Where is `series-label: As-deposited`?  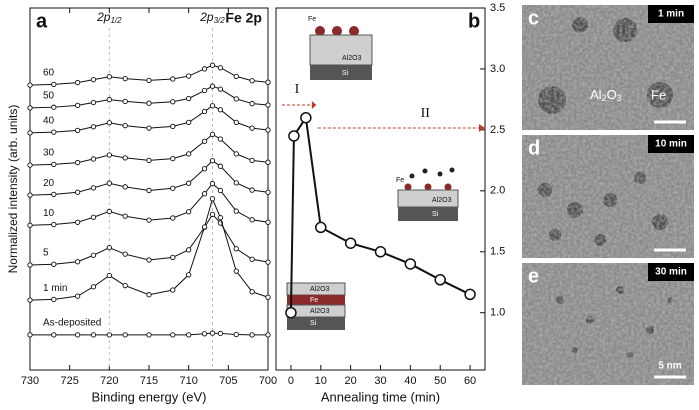
series-label: As-deposited is located at coordinates (72, 323).